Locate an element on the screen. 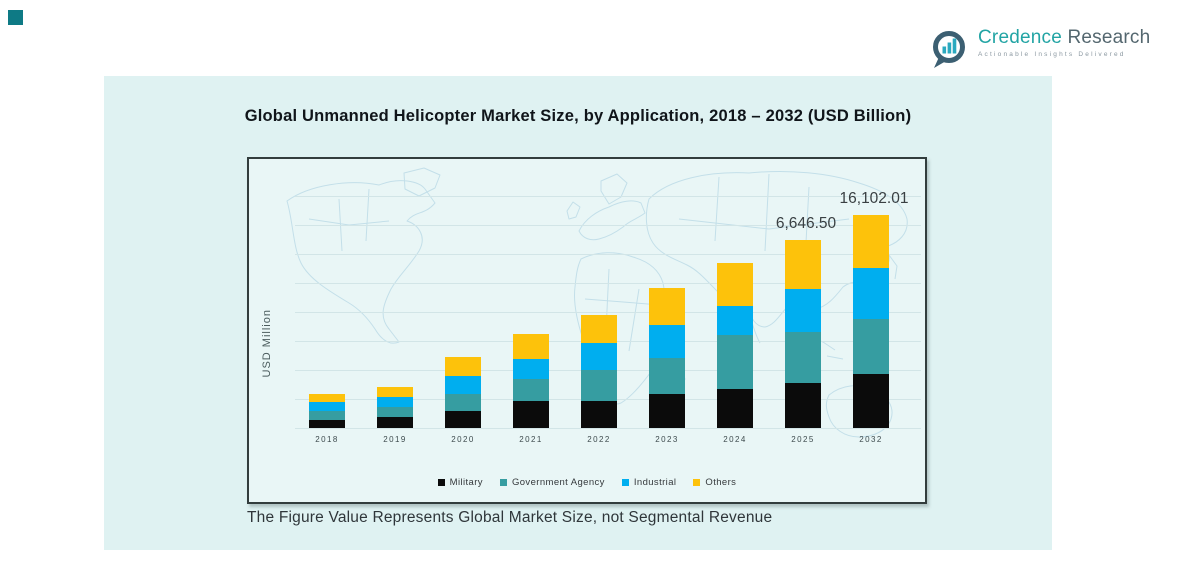 The height and width of the screenshot is (582, 1185). x-axis-label-2032: 2032 is located at coordinates (871, 439).